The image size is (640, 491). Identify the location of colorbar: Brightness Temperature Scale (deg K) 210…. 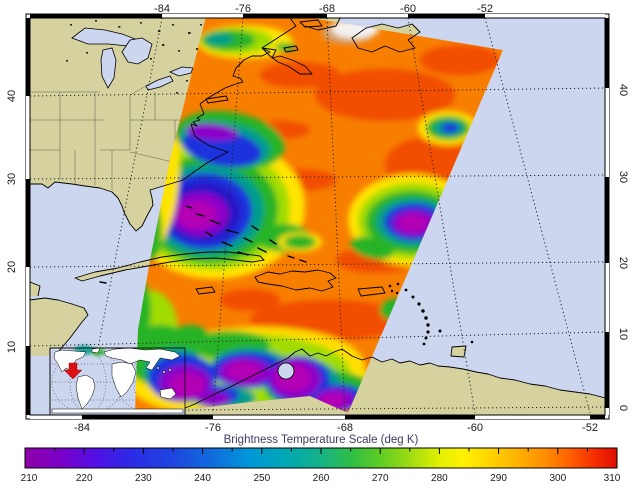
(321, 459).